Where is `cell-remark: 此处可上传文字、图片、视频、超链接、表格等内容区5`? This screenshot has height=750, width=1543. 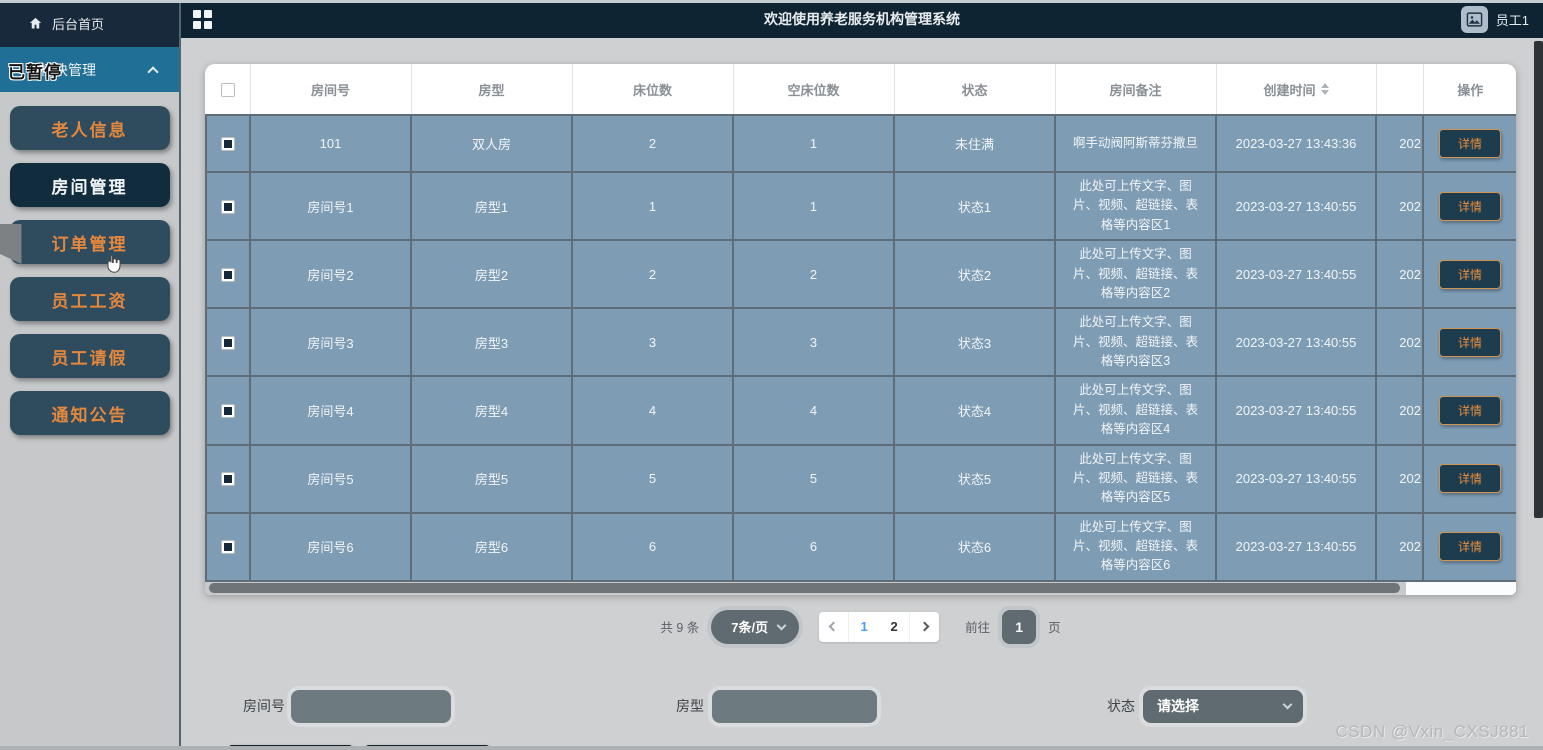 cell-remark: 此处可上传文字、图片、视频、超链接、表格等内容区5 is located at coordinates (1135, 478).